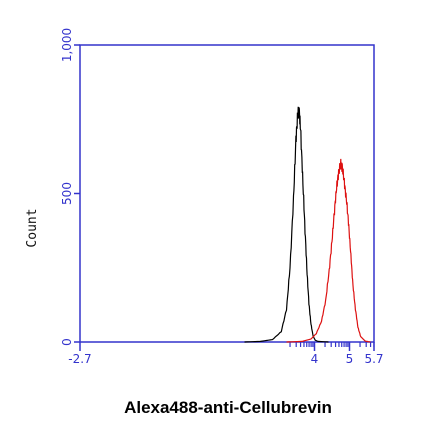 The width and height of the screenshot is (428, 445). Describe the element at coordinates (32, 227) in the screenshot. I see `y-axis-title: Count` at that location.